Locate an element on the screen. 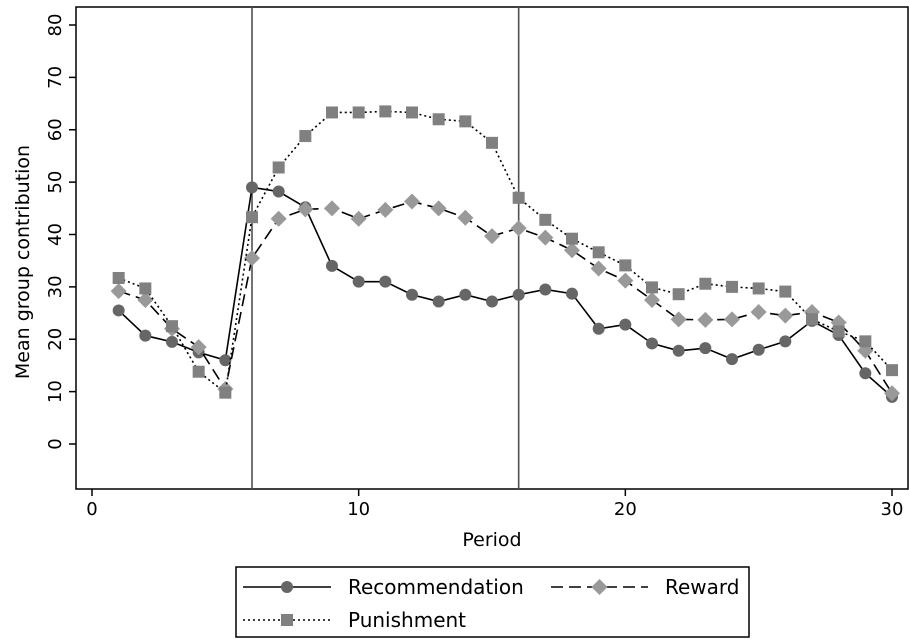  x-tick-label: 0 is located at coordinates (91, 509).